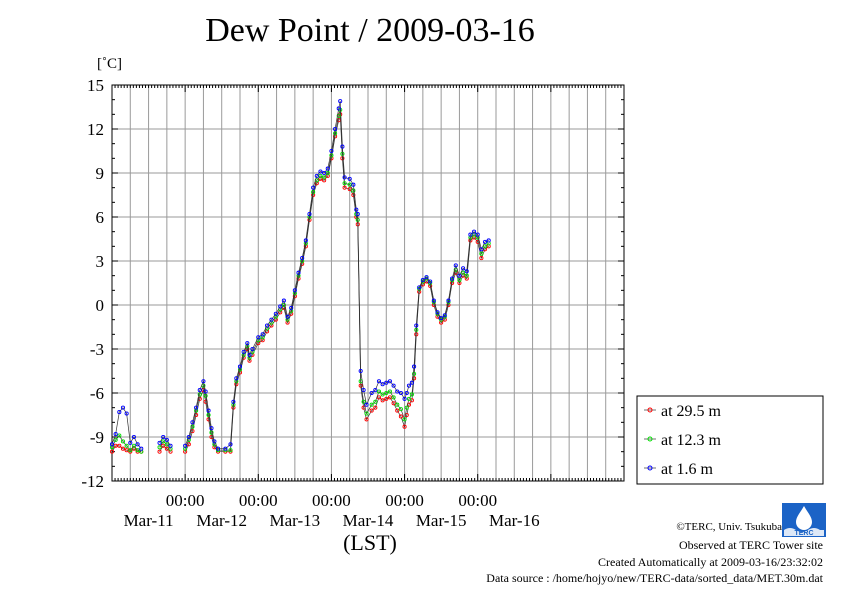  What do you see at coordinates (368, 520) in the screenshot?
I see `x-day-label: Mar-14` at bounding box center [368, 520].